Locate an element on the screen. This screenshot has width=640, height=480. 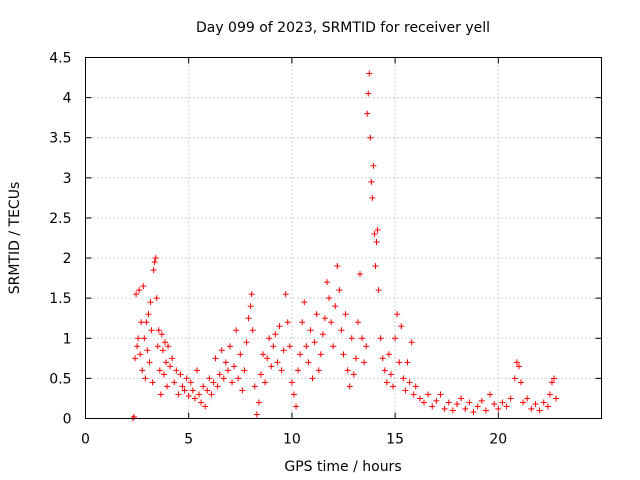
y-tick-label-2: 1 is located at coordinates (67, 339).